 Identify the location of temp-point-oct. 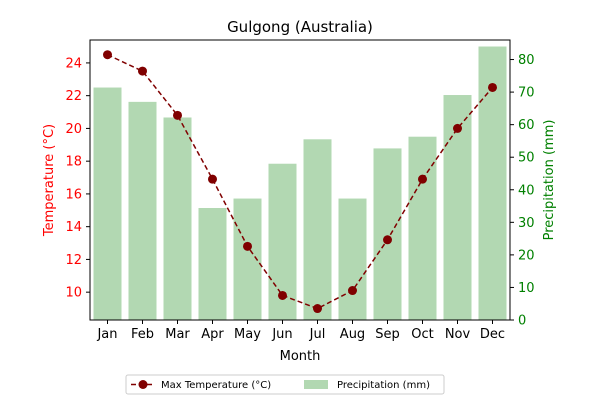
(422, 179).